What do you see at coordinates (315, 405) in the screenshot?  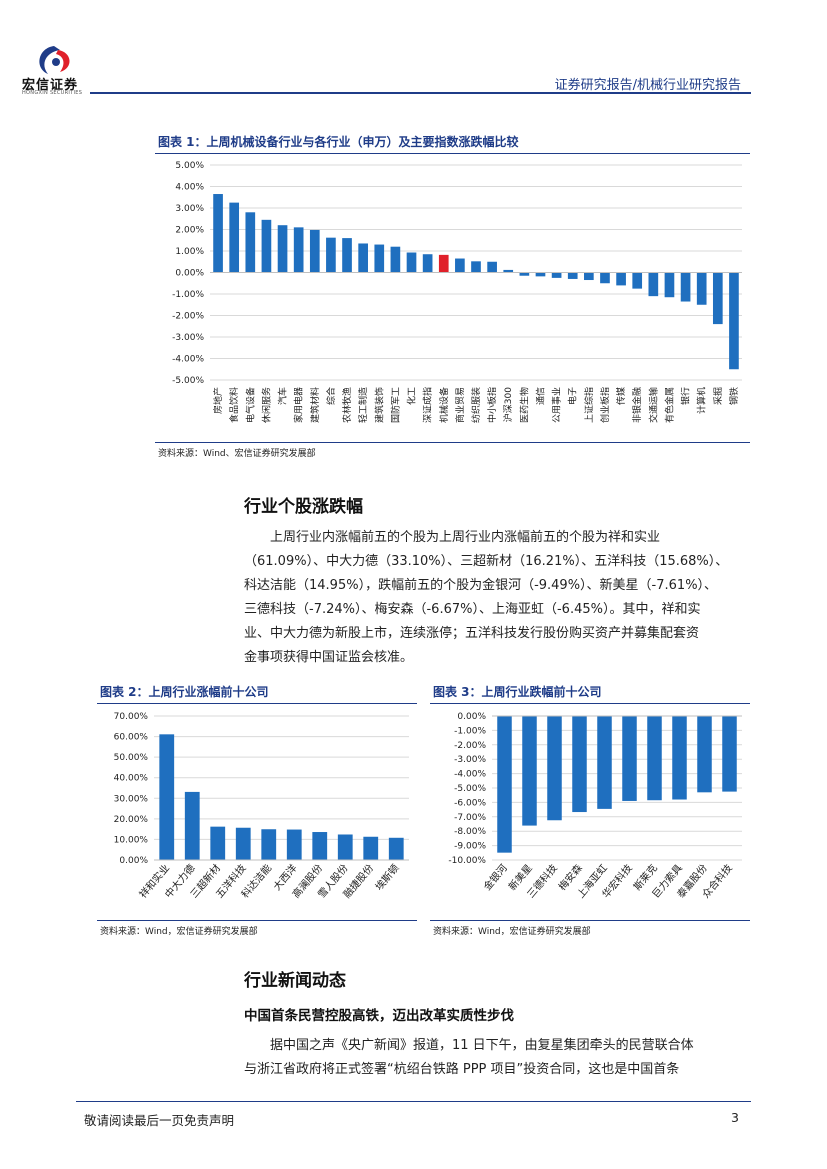 I see `x-category-label: 建筑材料` at bounding box center [315, 405].